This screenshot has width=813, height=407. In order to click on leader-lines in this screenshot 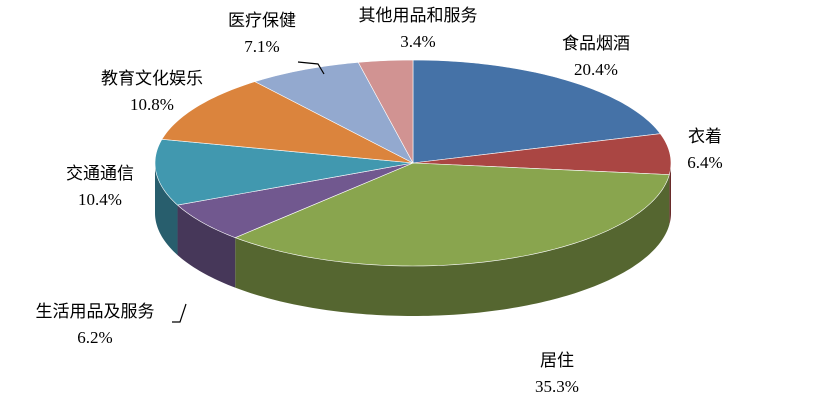, I will do `click(248, 192)`.